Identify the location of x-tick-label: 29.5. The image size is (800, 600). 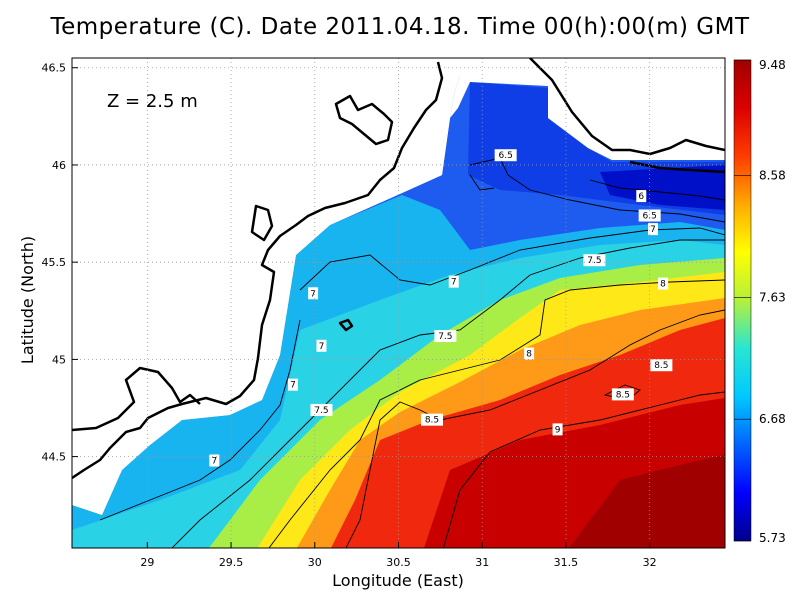
(231, 562).